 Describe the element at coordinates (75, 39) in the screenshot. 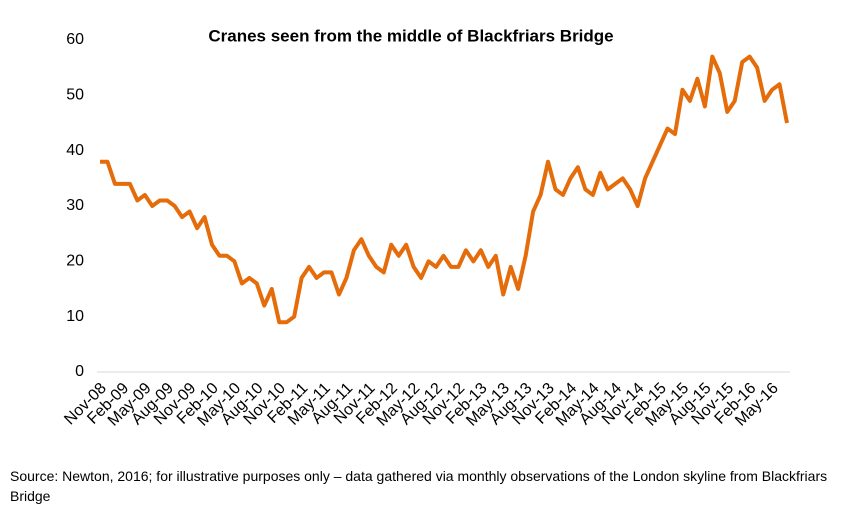

I see `y-tick-label: 60` at that location.